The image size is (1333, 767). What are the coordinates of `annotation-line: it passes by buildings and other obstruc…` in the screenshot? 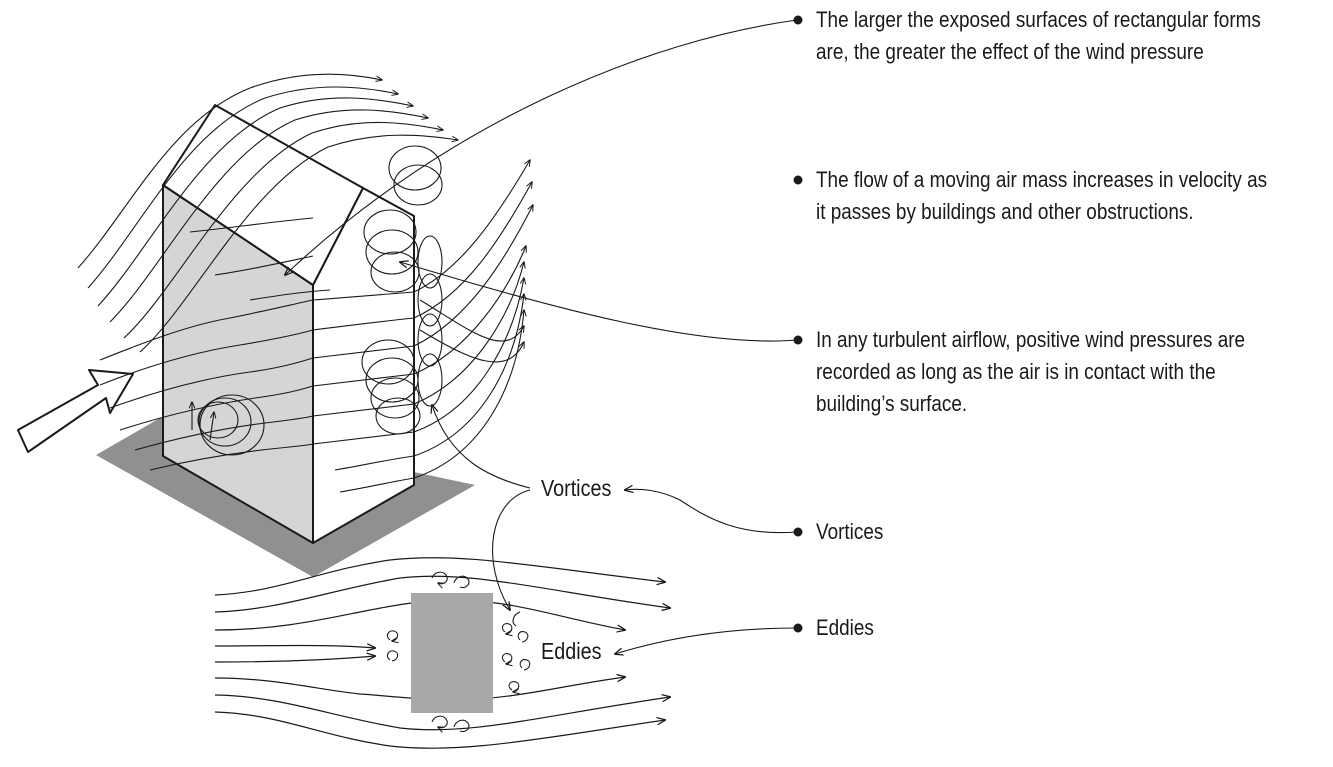 It's located at (1005, 211).